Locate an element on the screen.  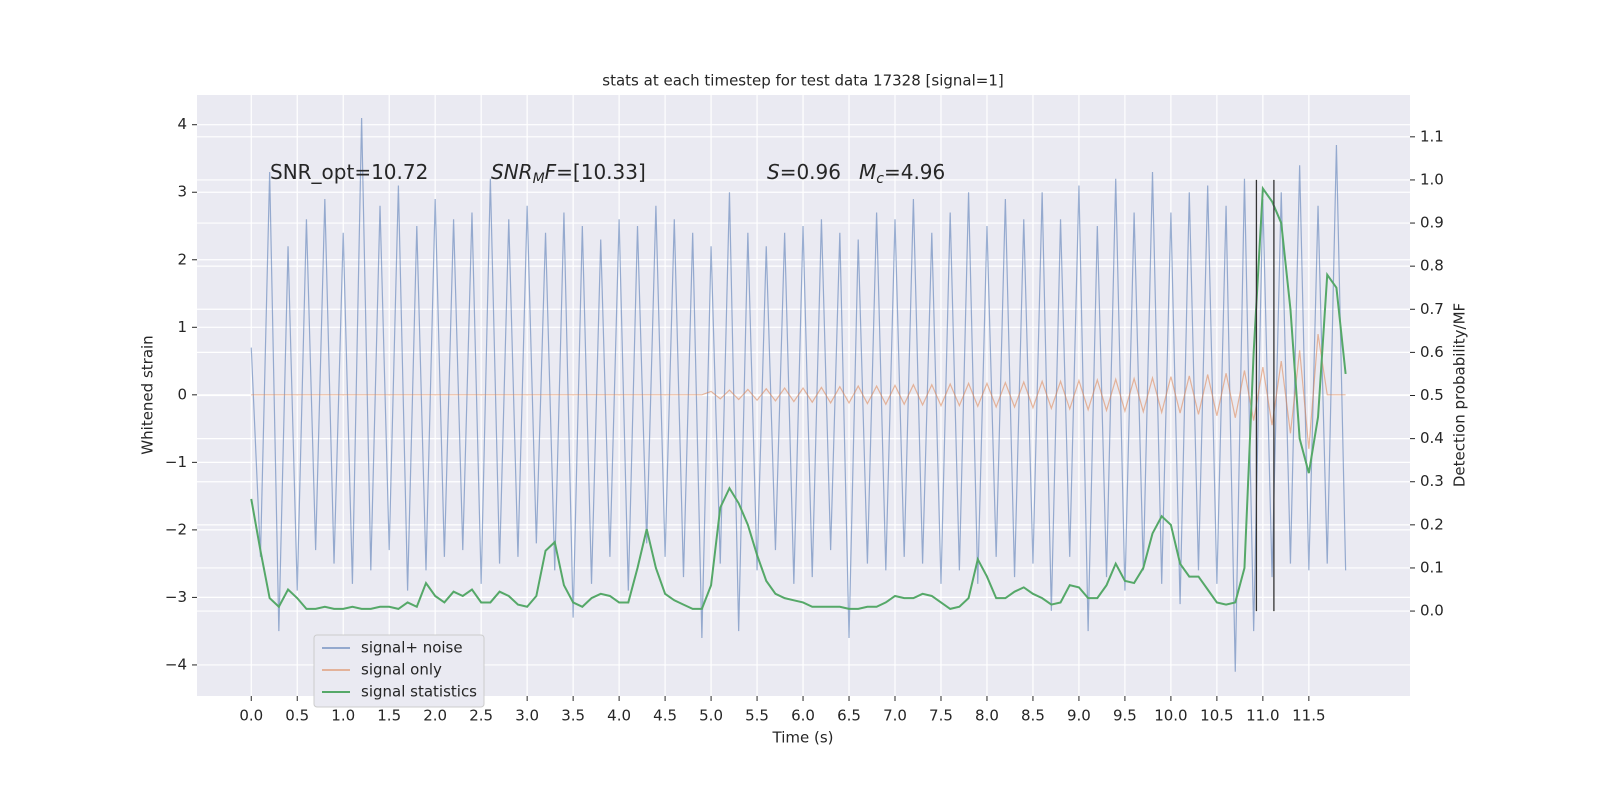
y2-axis-label: Detection probability/MF is located at coordinates (1460, 395).